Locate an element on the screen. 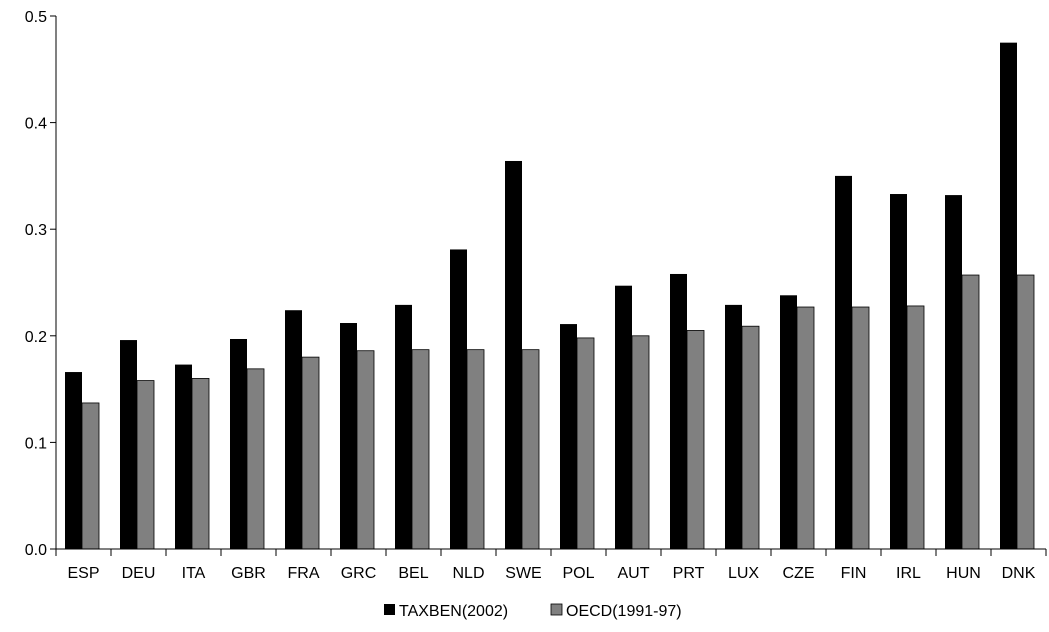 Image resolution: width=1049 pixels, height=632 pixels. y-axis: 0.0 0.1 0.2 0.3 0.4 0.5 is located at coordinates (41, 284).